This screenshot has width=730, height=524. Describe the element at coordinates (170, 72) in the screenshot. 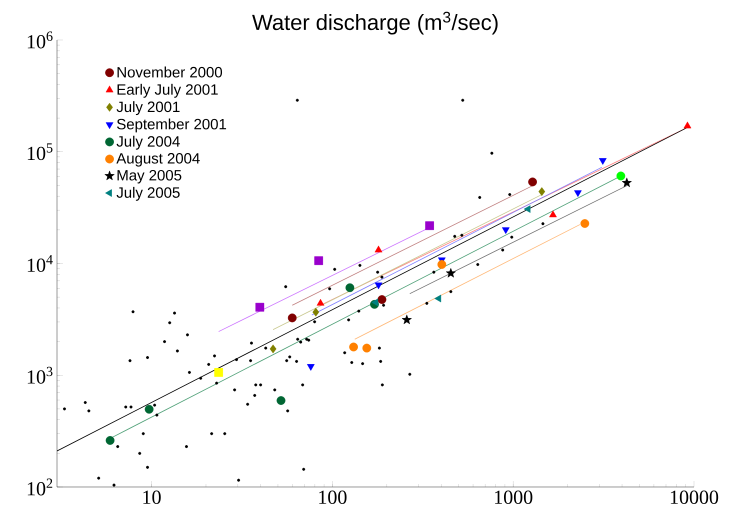

I see `legend-label: November 2000` at that location.